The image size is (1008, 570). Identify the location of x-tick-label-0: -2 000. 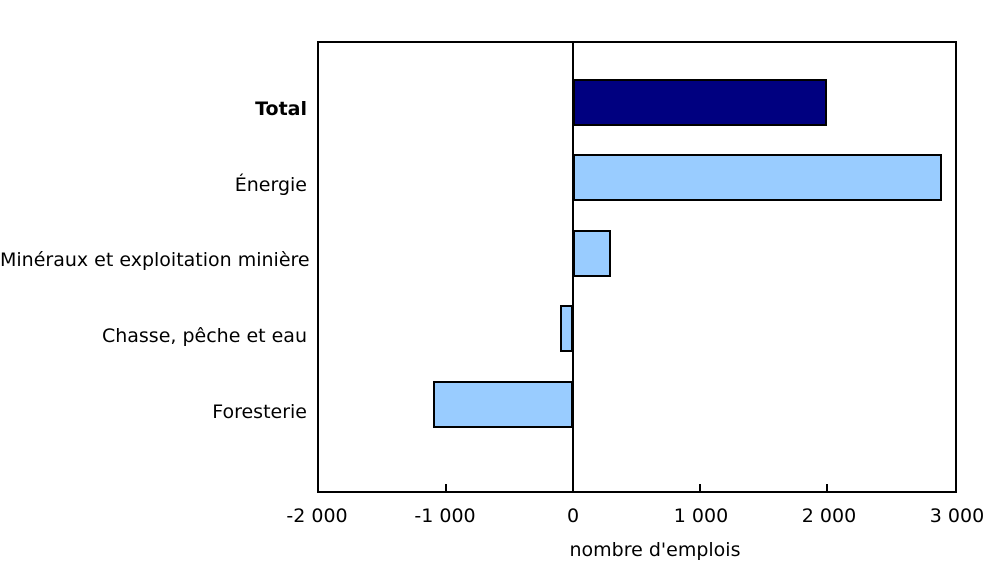
(317, 516).